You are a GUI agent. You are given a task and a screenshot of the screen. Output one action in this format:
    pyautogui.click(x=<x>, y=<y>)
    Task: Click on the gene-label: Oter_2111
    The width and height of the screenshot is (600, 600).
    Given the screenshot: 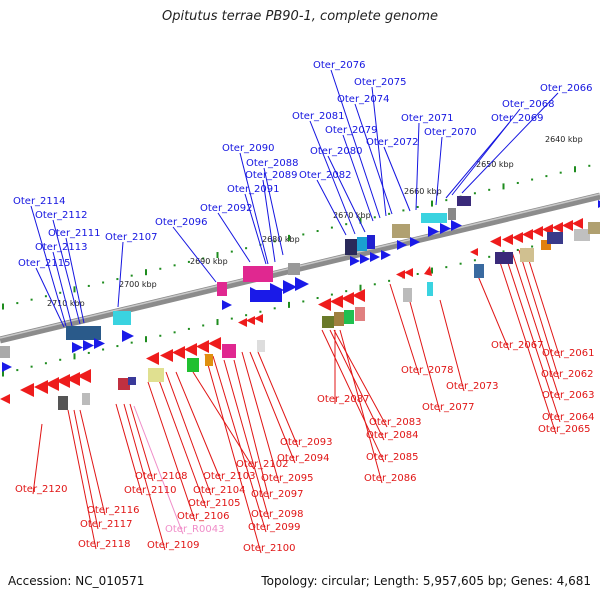 What is the action you would take?
    pyautogui.click(x=74, y=233)
    